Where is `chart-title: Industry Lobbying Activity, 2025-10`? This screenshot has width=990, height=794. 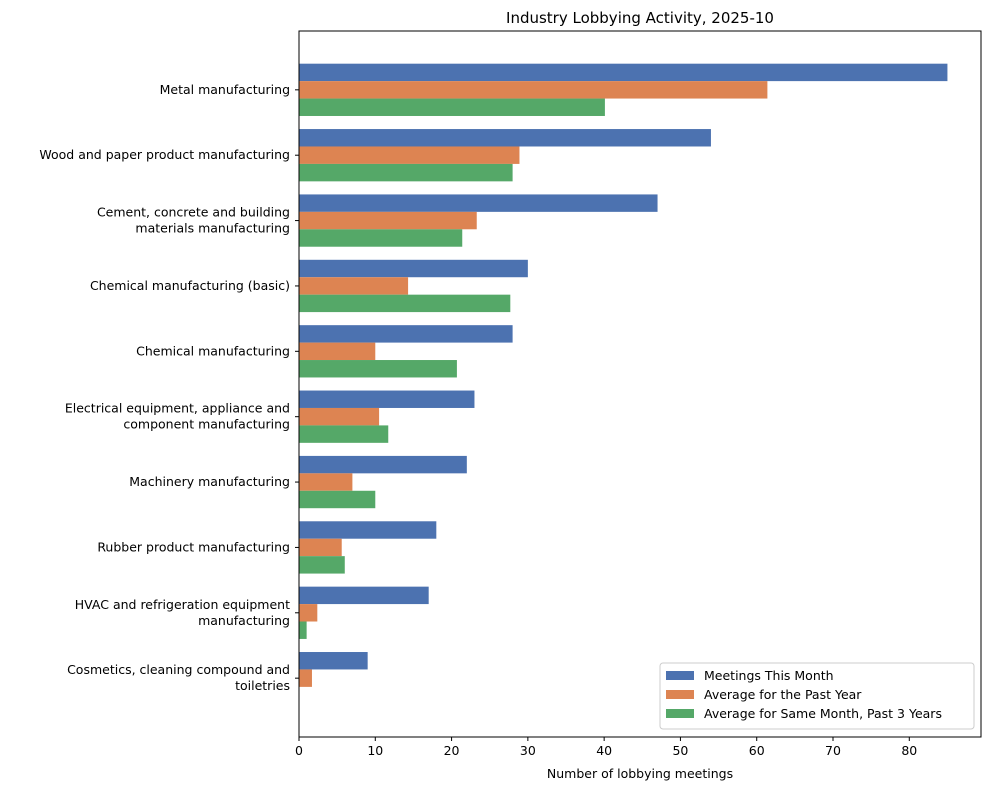
chart-title: Industry Lobbying Activity, 2025-10 is located at coordinates (640, 18).